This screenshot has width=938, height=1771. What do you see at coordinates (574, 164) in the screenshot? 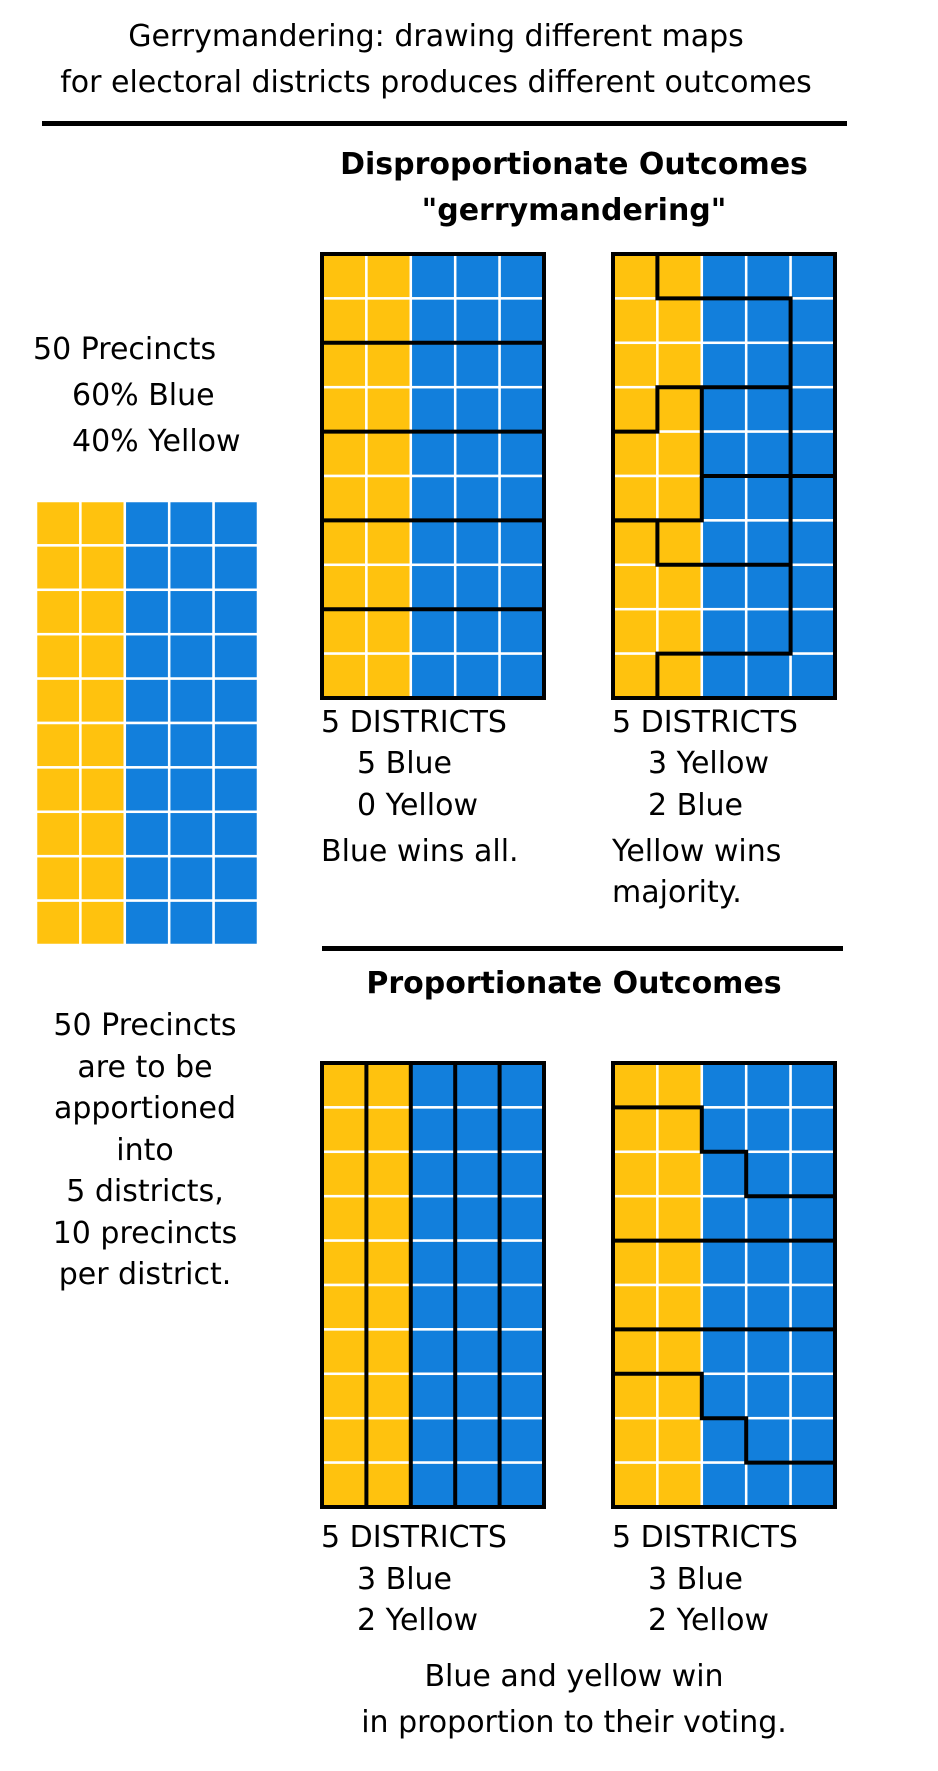
I see `disproportionate-heading: Disproportionate Outcomes` at bounding box center [574, 164].